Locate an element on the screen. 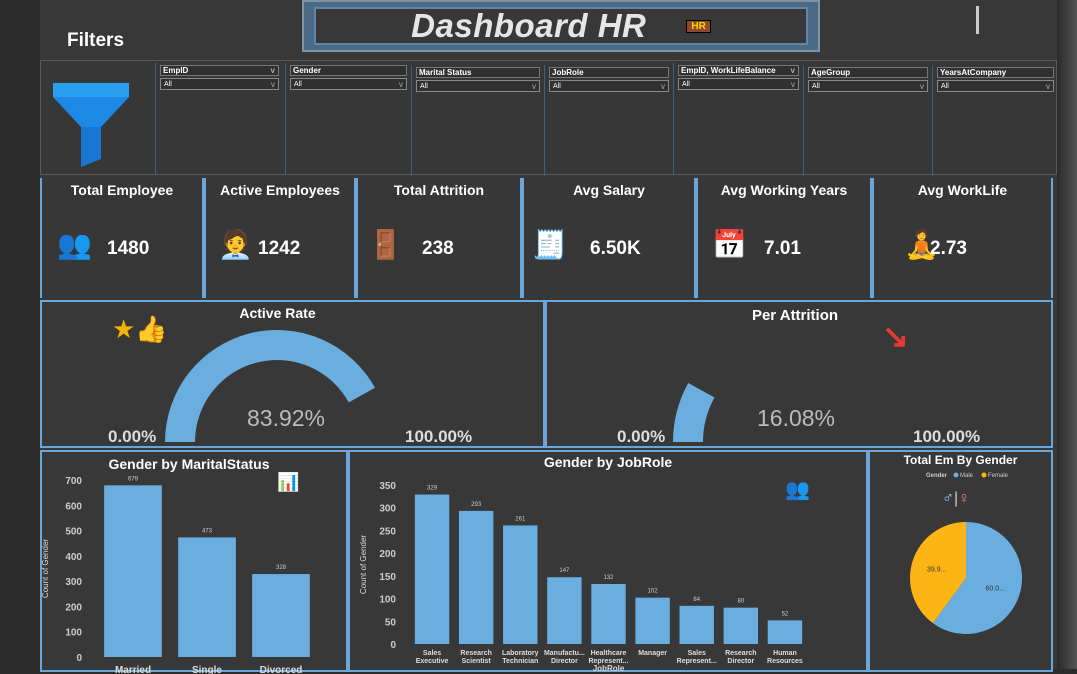  kpi-title: Avg WorkLife is located at coordinates (962, 190).